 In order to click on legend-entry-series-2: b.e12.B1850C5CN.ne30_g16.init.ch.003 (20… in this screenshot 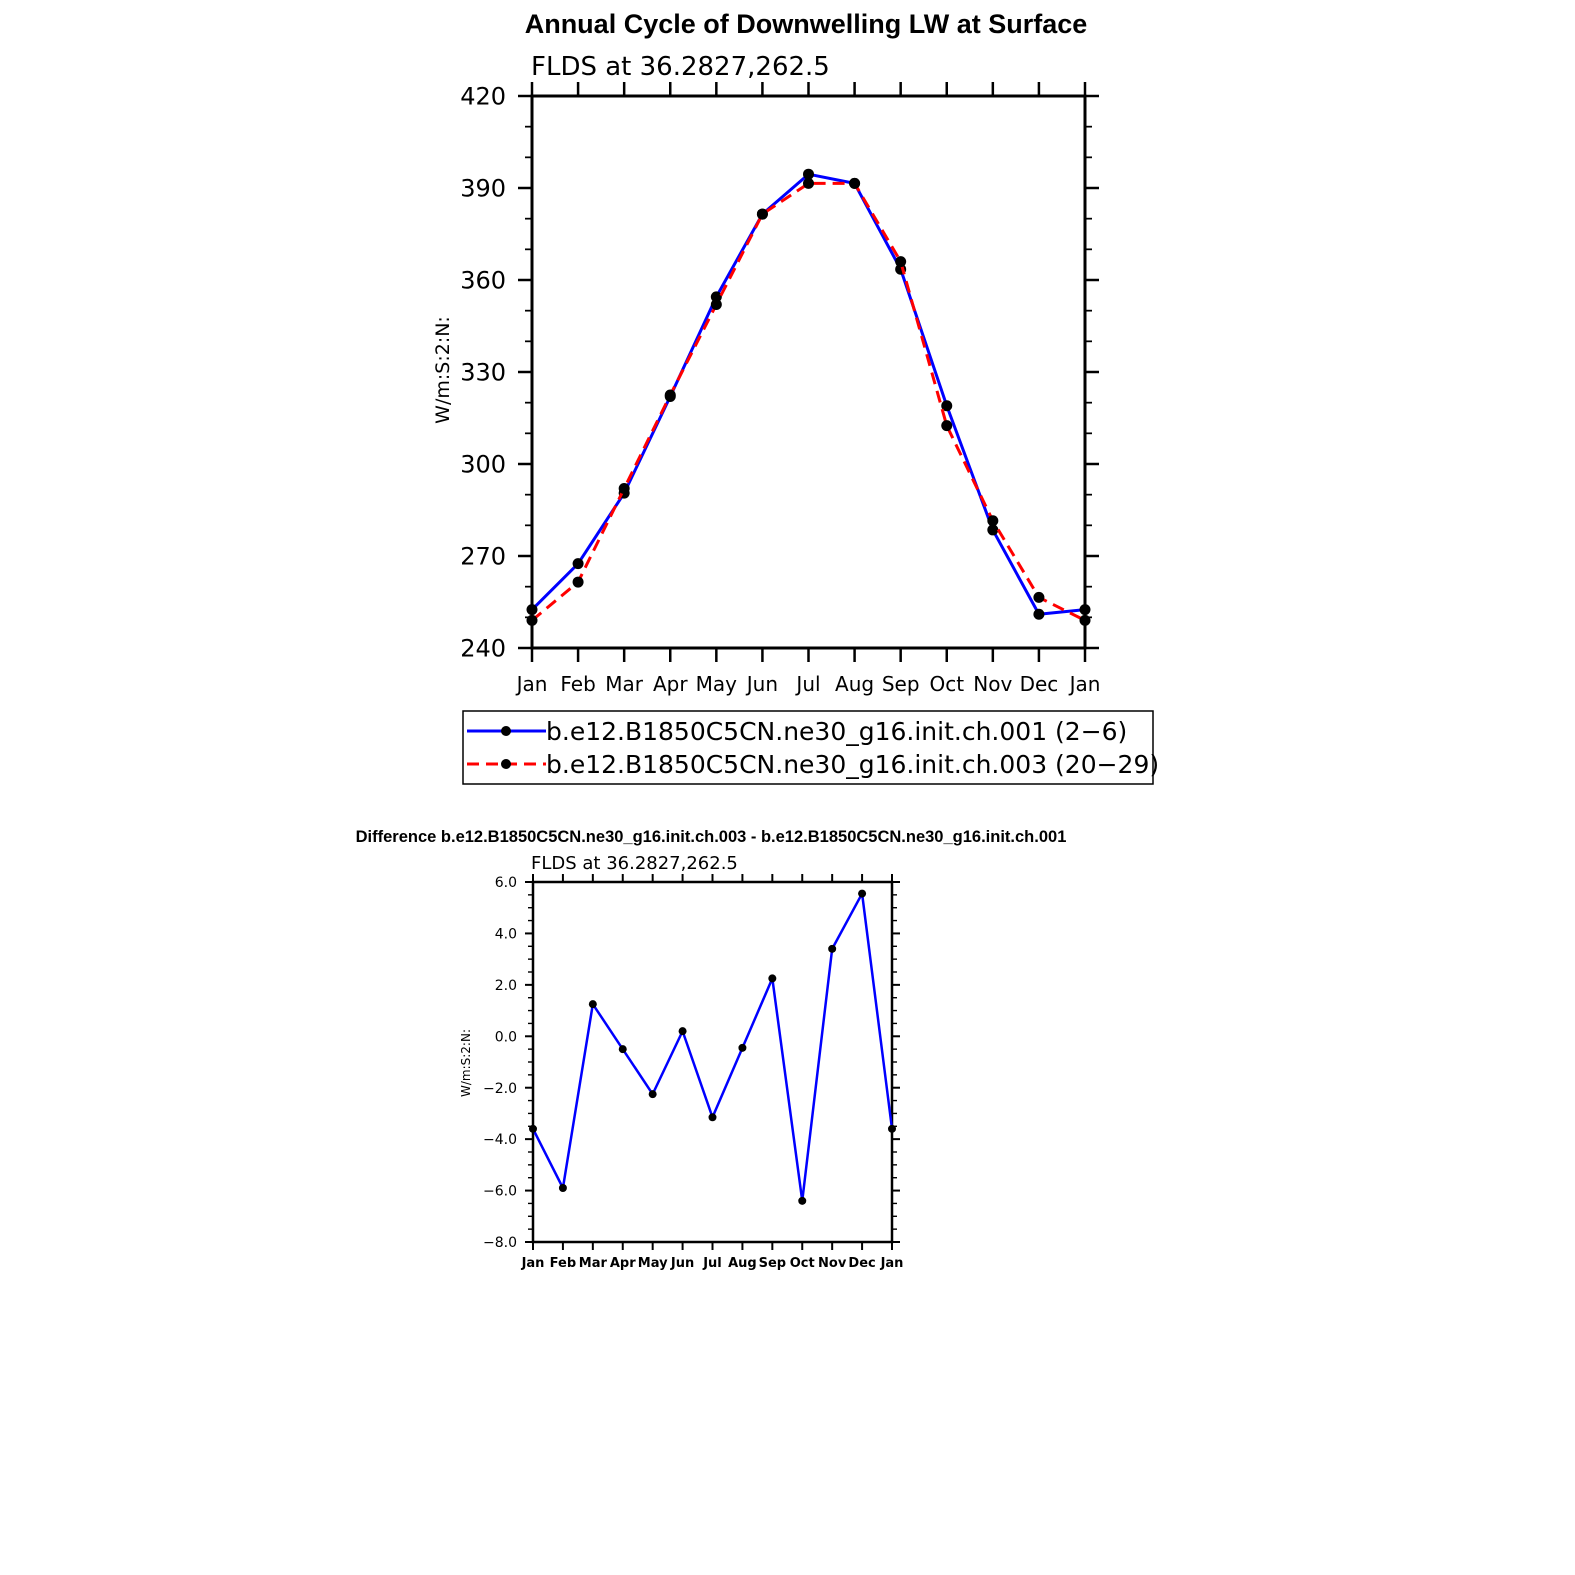, I will do `click(813, 764)`.